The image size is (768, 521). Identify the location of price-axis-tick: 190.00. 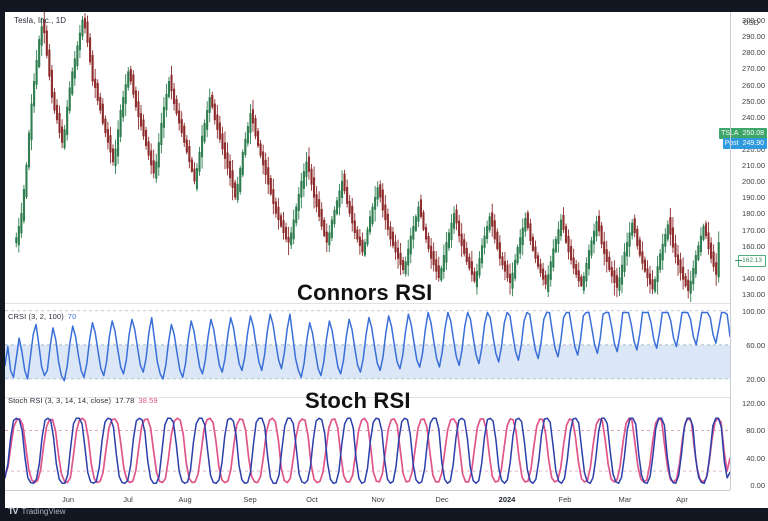
(753, 198).